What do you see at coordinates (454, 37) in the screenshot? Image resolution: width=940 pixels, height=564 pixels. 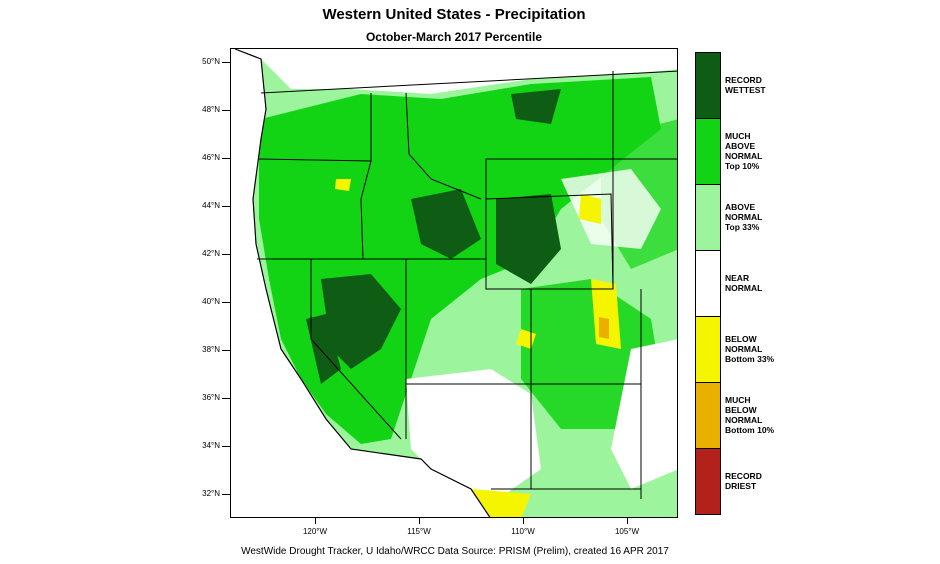 I see `map-subtitle: October-March 2017 Percentile` at bounding box center [454, 37].